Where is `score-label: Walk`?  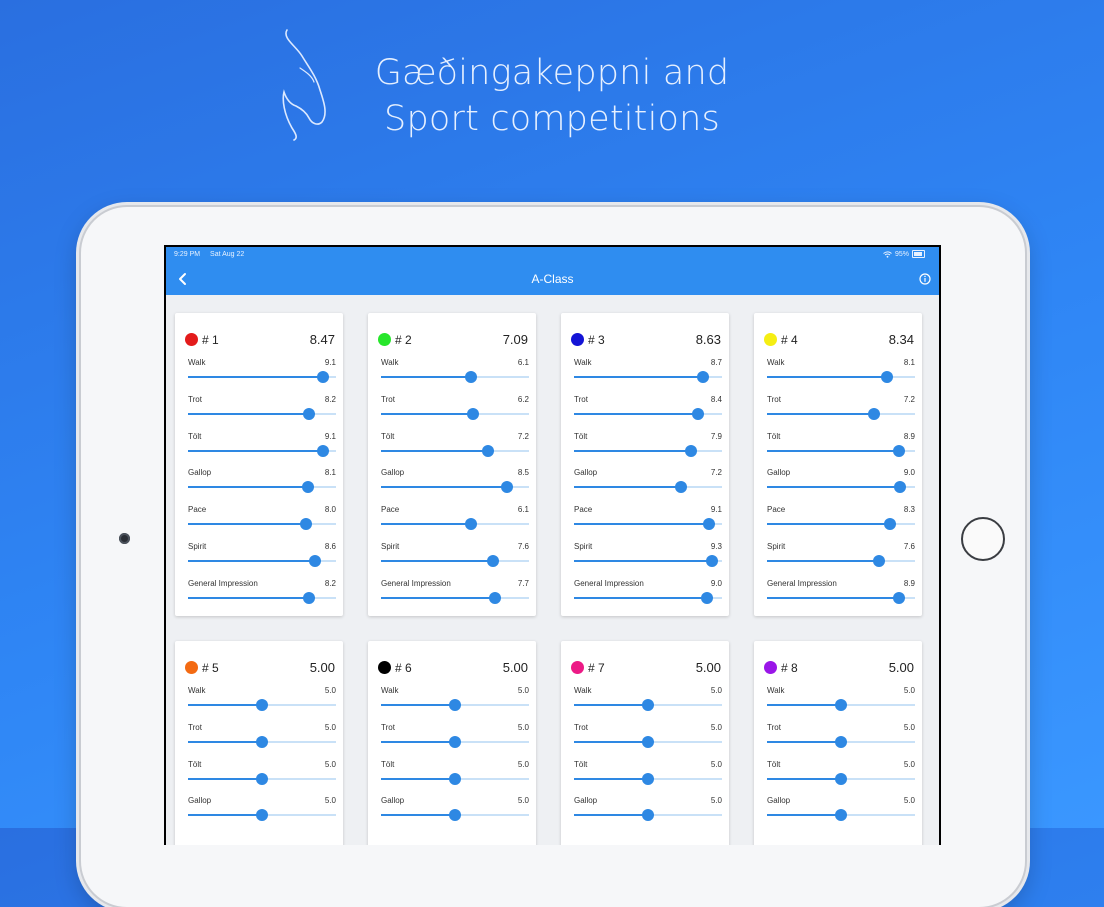
score-label: Walk is located at coordinates (197, 690).